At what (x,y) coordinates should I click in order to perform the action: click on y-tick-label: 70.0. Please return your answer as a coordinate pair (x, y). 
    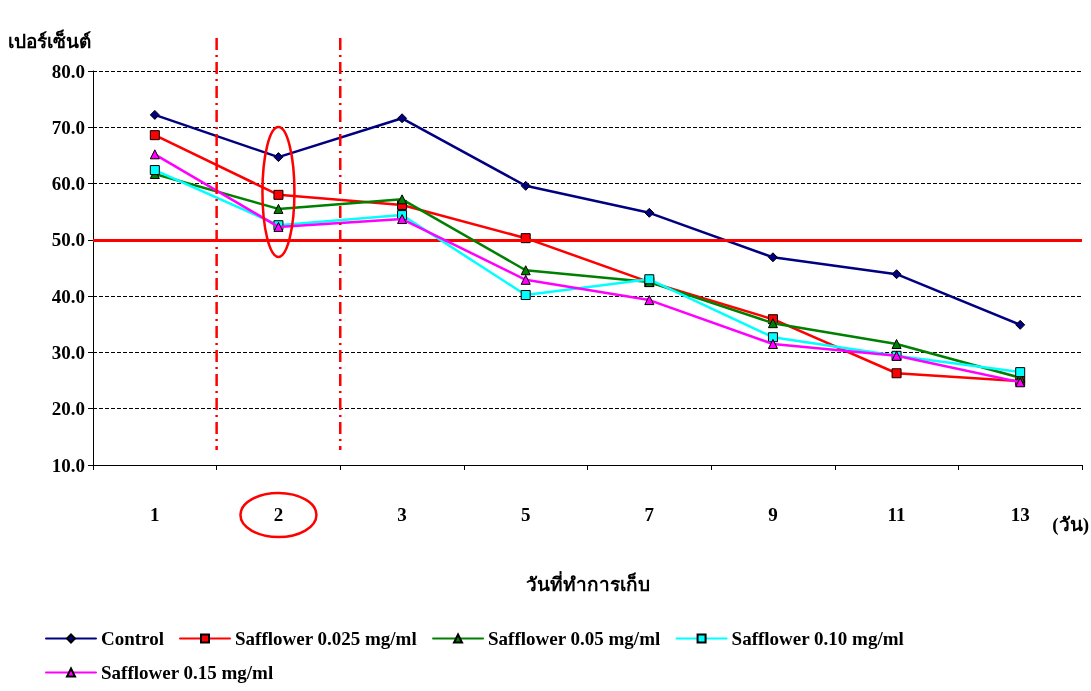
    Looking at the image, I should click on (68, 127).